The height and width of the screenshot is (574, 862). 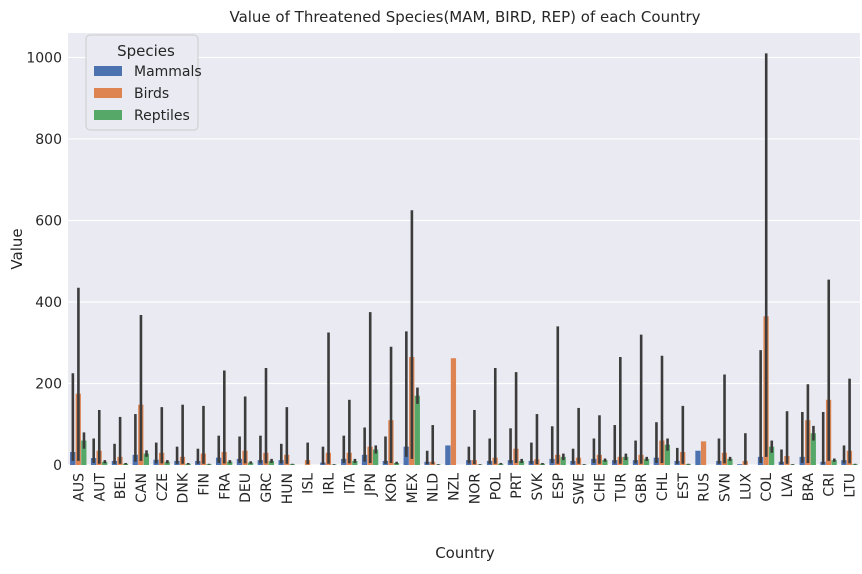 I want to click on y-tick-label: 0, so click(x=57, y=466).